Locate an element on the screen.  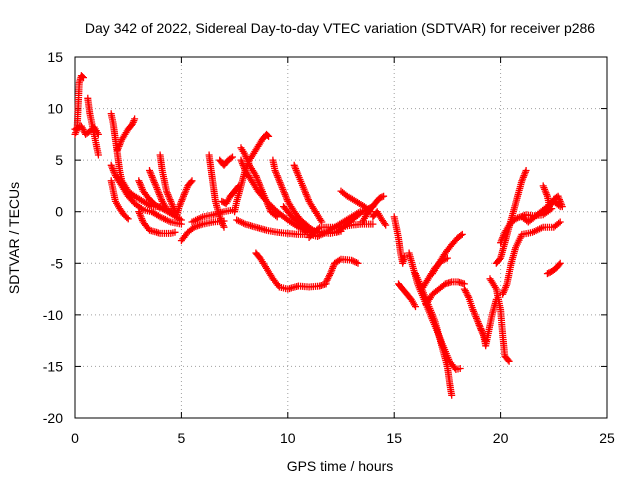
y-tick-label: -15 is located at coordinates (53, 366).